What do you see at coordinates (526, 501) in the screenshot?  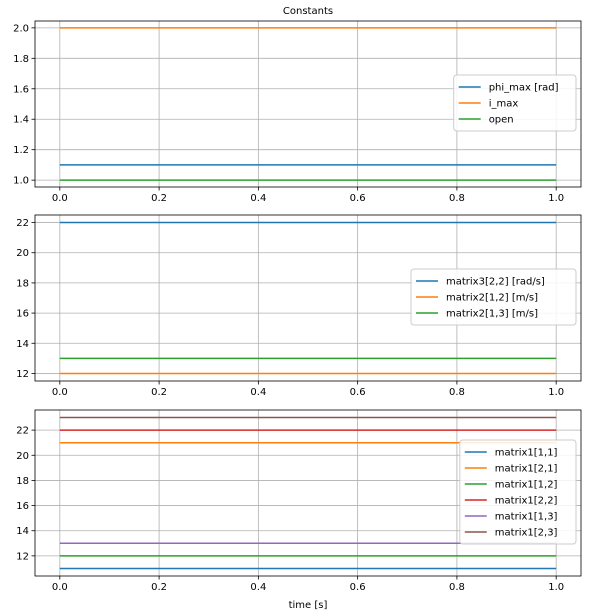 I see `legend-label: matrix1[2,2]` at bounding box center [526, 501].